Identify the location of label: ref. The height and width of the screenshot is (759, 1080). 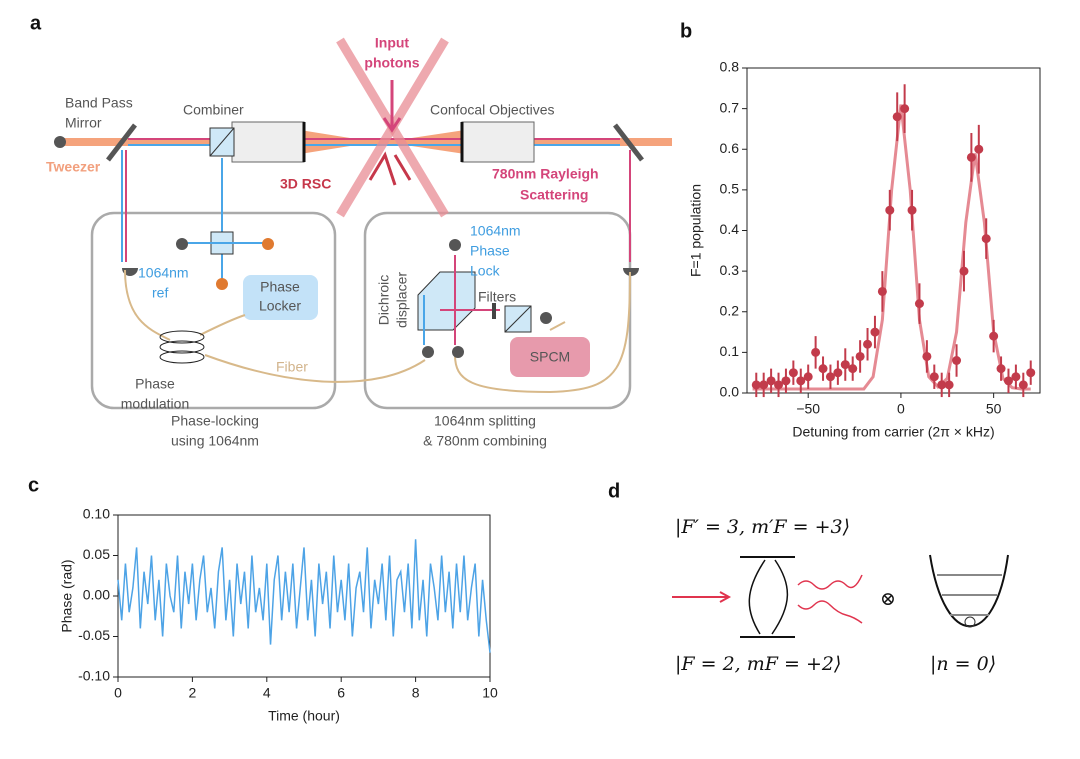
(160, 293).